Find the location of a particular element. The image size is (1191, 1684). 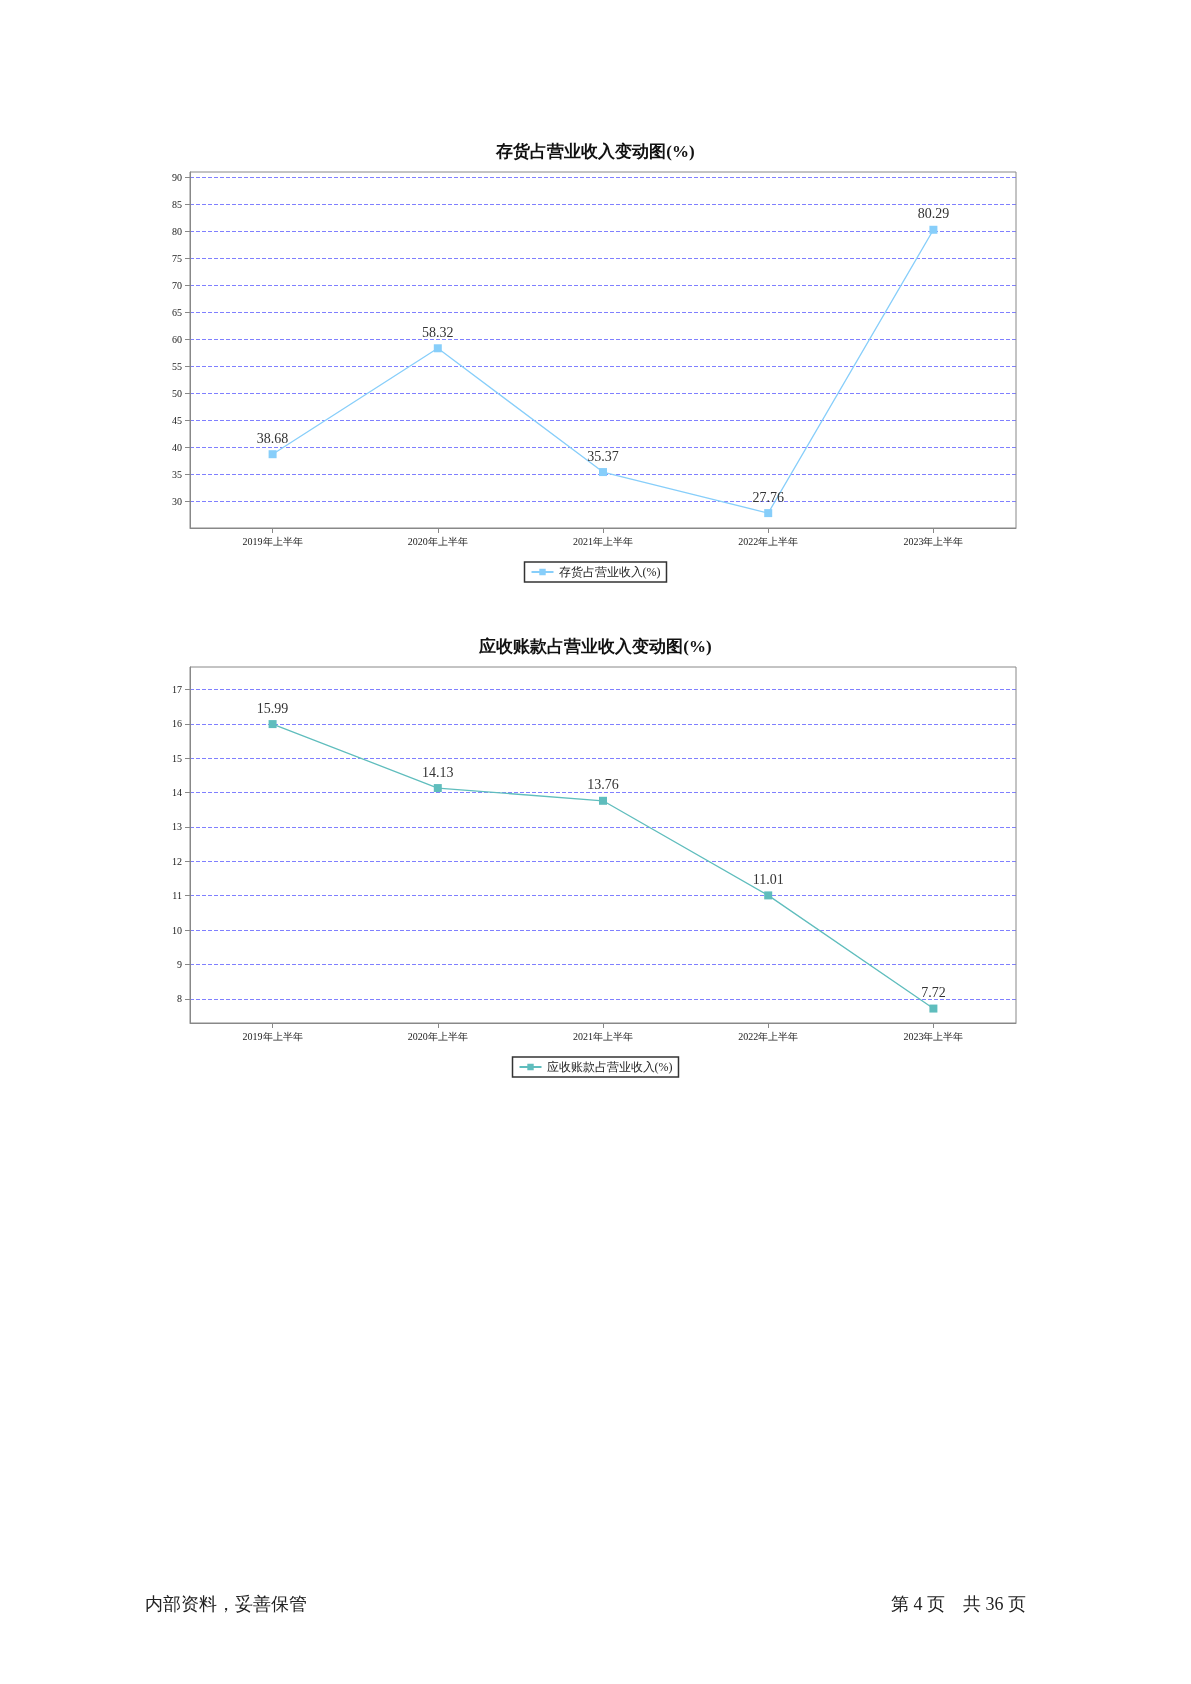

data-label: 80.29 is located at coordinates (933, 214).